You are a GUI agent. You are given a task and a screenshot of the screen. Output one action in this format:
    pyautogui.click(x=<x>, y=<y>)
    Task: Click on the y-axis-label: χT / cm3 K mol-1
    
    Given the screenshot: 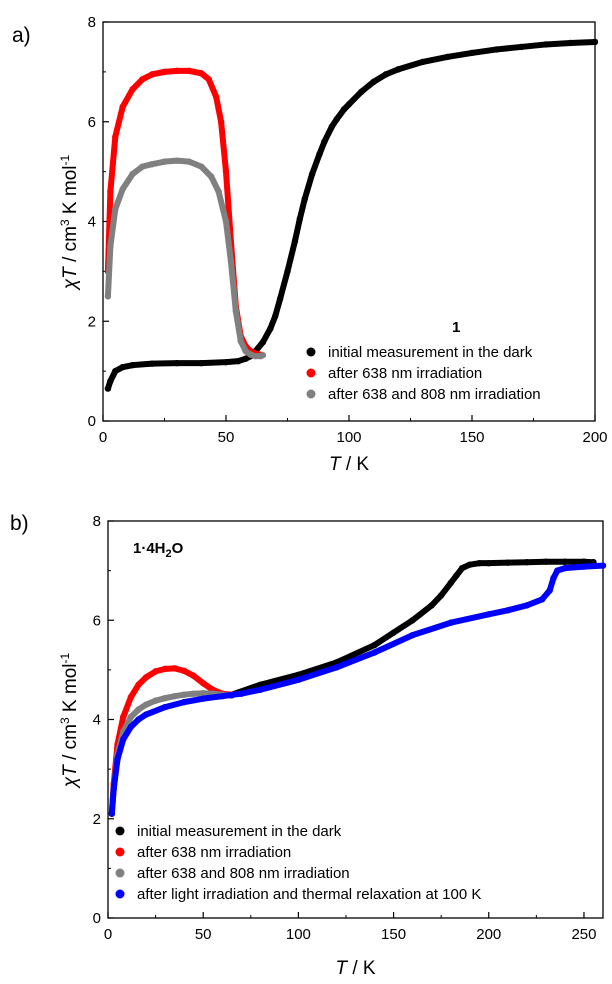 What is the action you would take?
    pyautogui.click(x=69, y=222)
    